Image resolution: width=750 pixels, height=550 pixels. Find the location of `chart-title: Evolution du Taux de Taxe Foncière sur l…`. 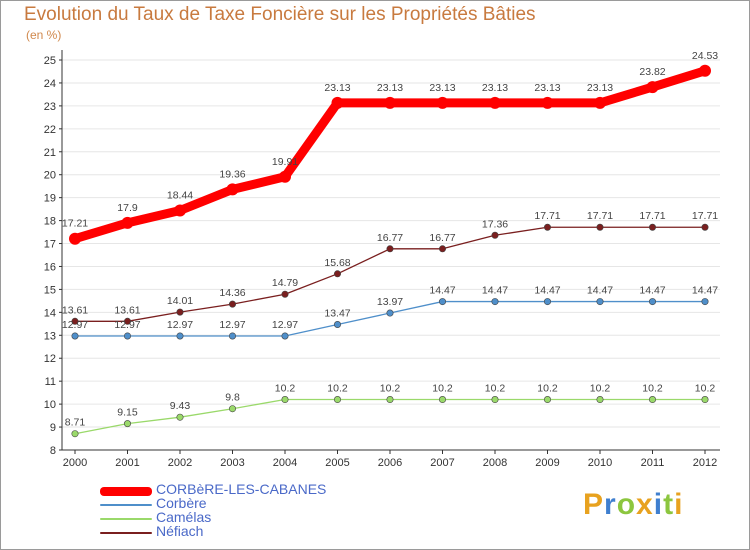

chart-title: Evolution du Taux de Taxe Foncière sur l… is located at coordinates (280, 14).